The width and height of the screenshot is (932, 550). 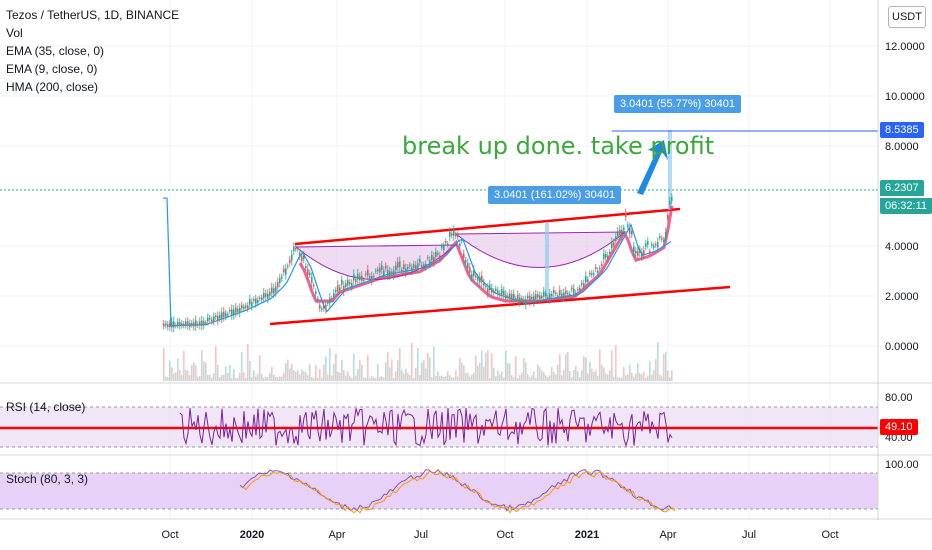 I want to click on indicator-hma200: HMA (200, close), so click(x=52, y=87).